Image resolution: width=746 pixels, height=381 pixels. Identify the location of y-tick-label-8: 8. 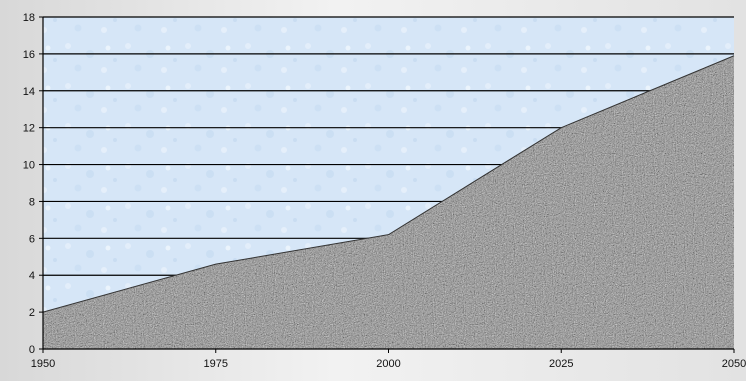
(32, 202).